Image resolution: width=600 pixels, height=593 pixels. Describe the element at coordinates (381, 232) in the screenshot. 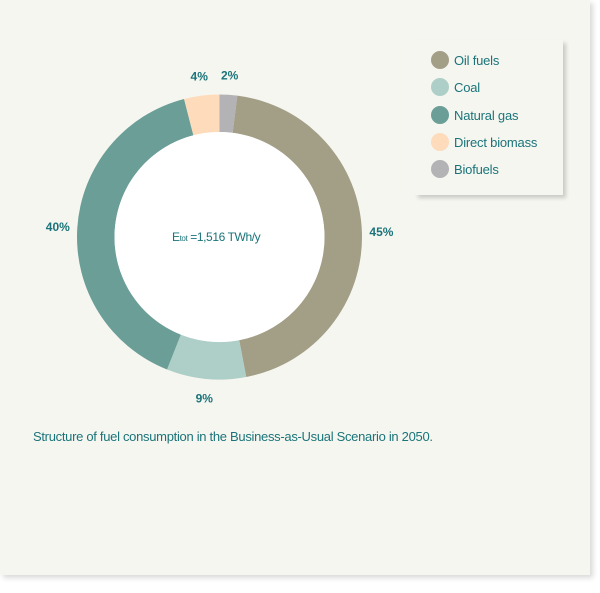

I see `value-label-oil-fuels: 45%` at that location.